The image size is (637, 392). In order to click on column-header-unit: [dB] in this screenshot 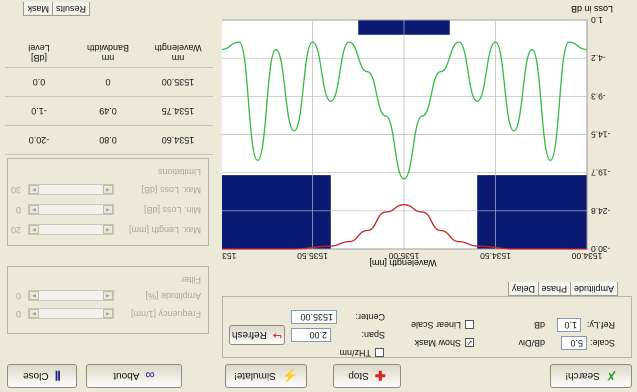, I will do `click(39, 58)`.